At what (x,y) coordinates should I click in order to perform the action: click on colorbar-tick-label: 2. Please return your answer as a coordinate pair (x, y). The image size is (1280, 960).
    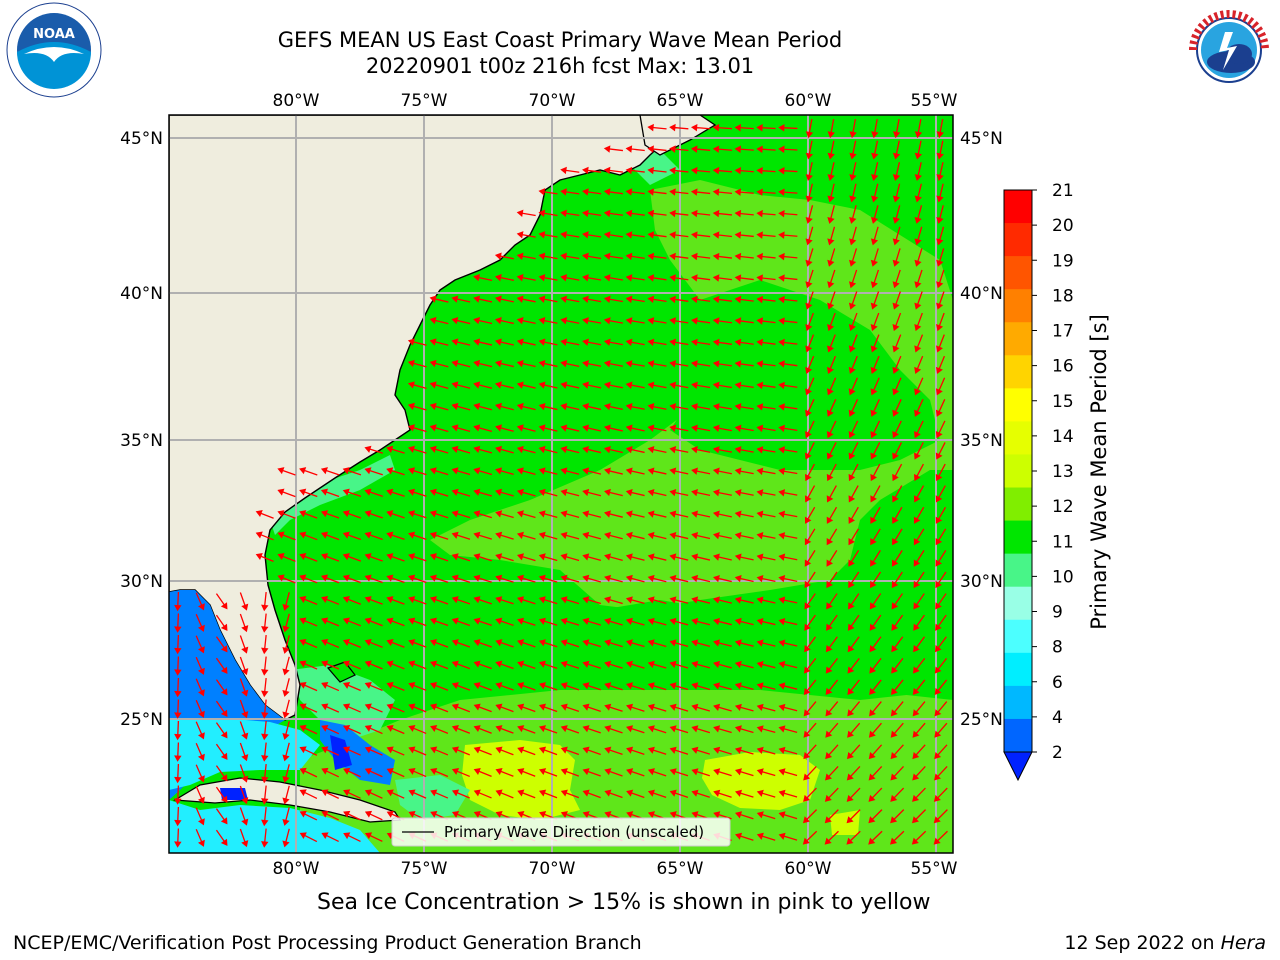
    Looking at the image, I should click on (1057, 753).